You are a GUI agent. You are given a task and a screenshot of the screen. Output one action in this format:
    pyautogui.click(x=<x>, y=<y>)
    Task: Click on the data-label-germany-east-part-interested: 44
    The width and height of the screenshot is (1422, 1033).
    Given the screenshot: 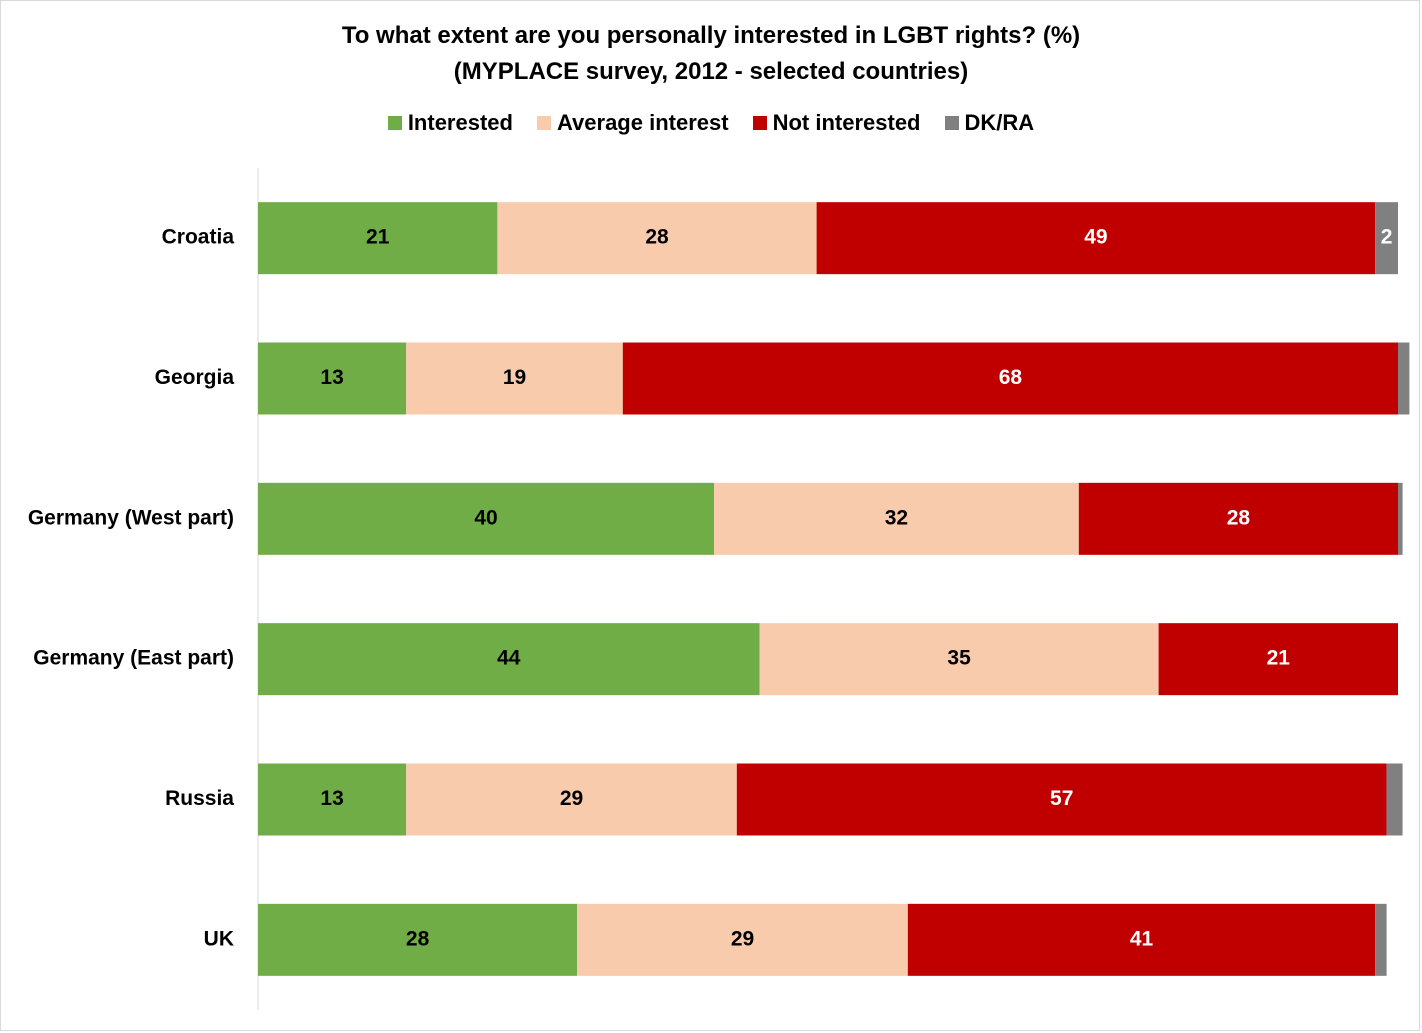 What is the action you would take?
    pyautogui.click(x=509, y=658)
    